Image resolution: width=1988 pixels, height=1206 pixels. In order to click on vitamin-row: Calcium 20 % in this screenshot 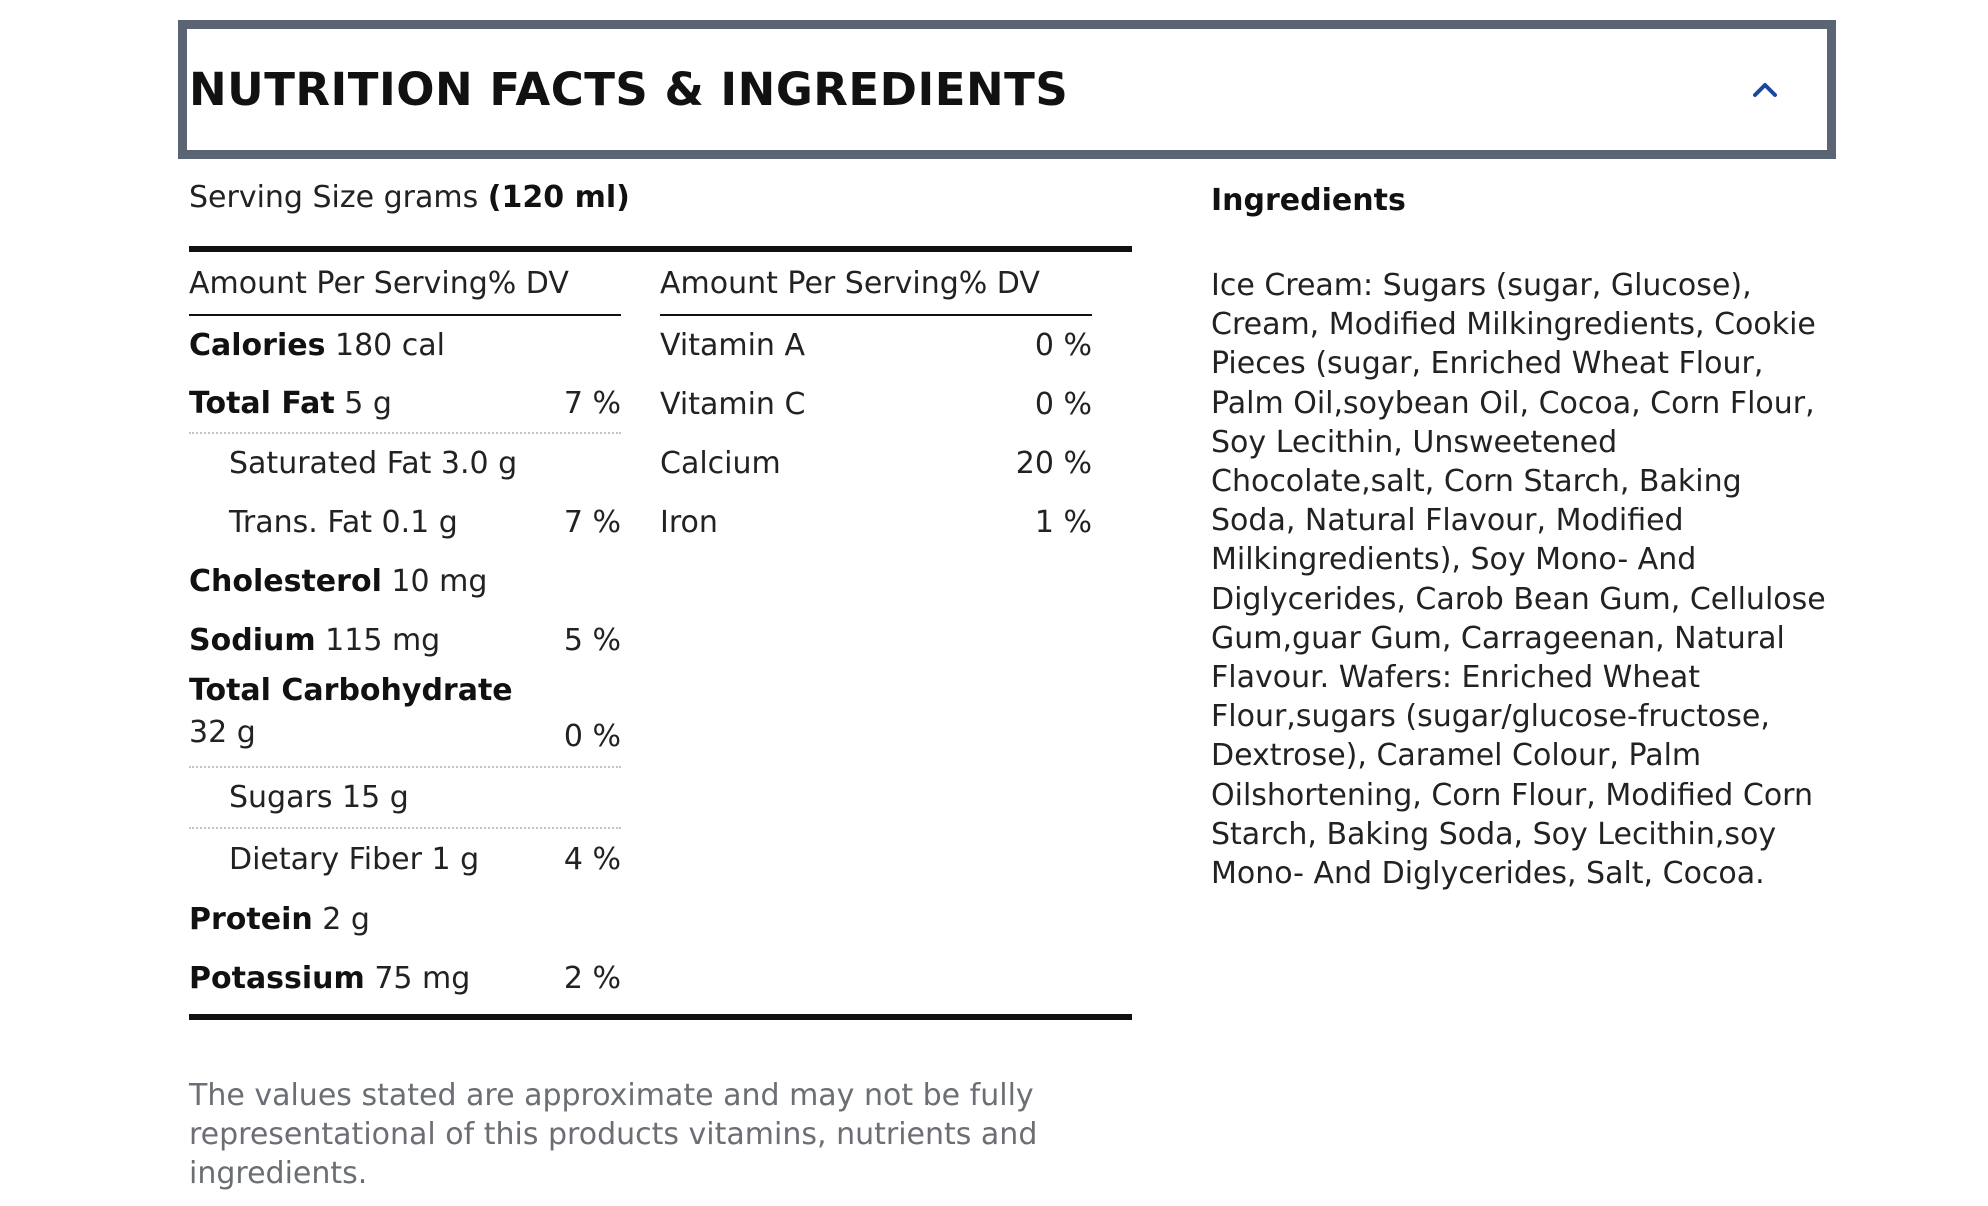, I will do `click(876, 463)`.